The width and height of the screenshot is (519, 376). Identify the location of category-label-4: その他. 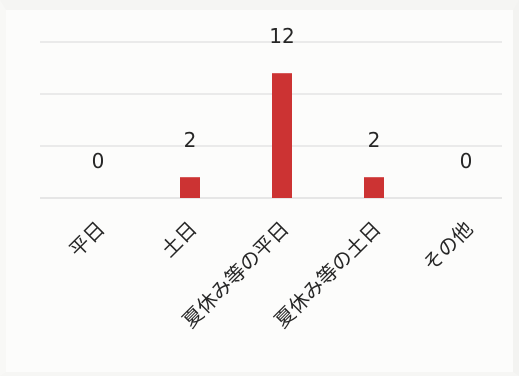
(447, 246).